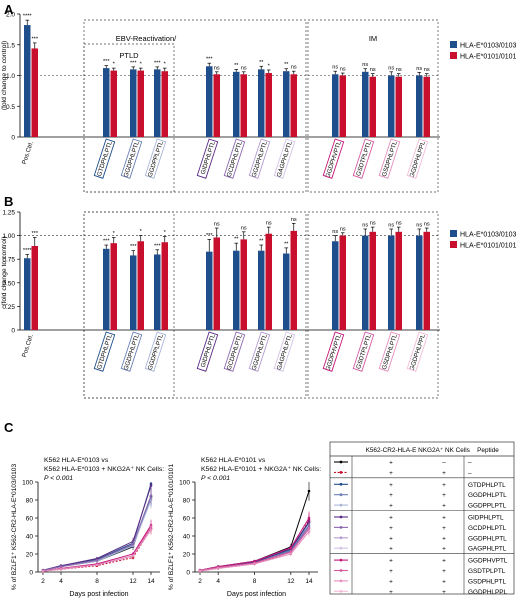 Image resolution: width=520 pixels, height=606 pixels. What do you see at coordinates (488, 450) in the screenshot?
I see `table-header: Peptide` at bounding box center [488, 450].